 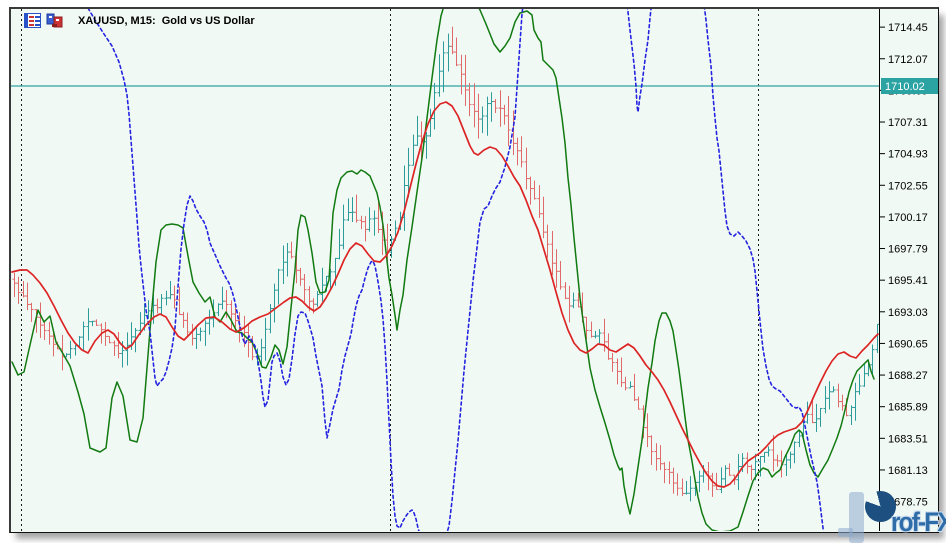 I want to click on axis-label: 1707.31, so click(x=908, y=123).